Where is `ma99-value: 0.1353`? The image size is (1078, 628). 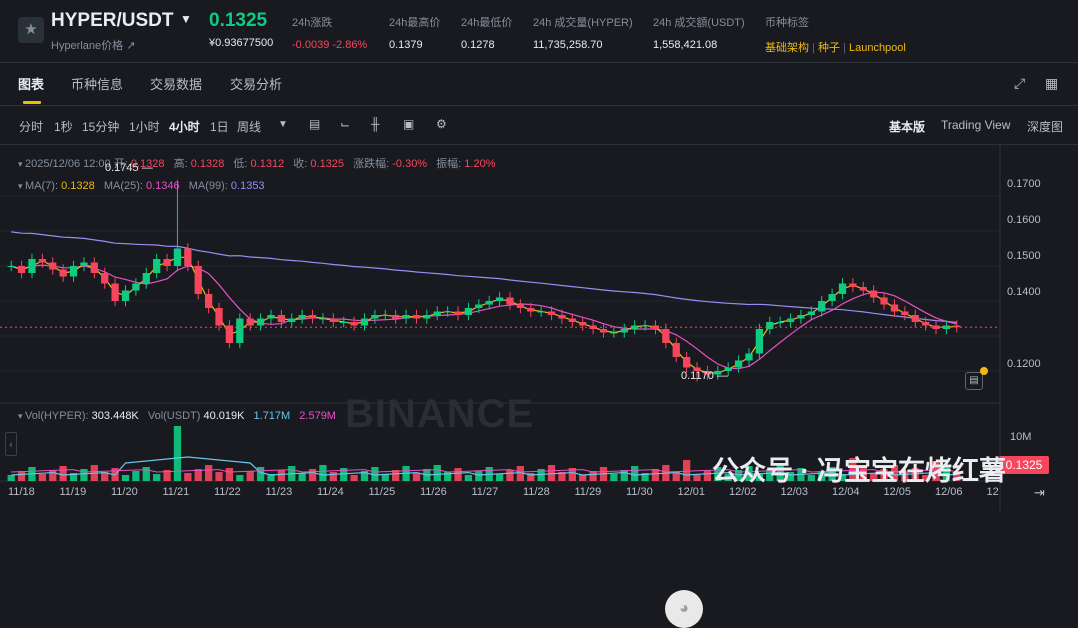
ma99-value: 0.1353 is located at coordinates (247, 186).